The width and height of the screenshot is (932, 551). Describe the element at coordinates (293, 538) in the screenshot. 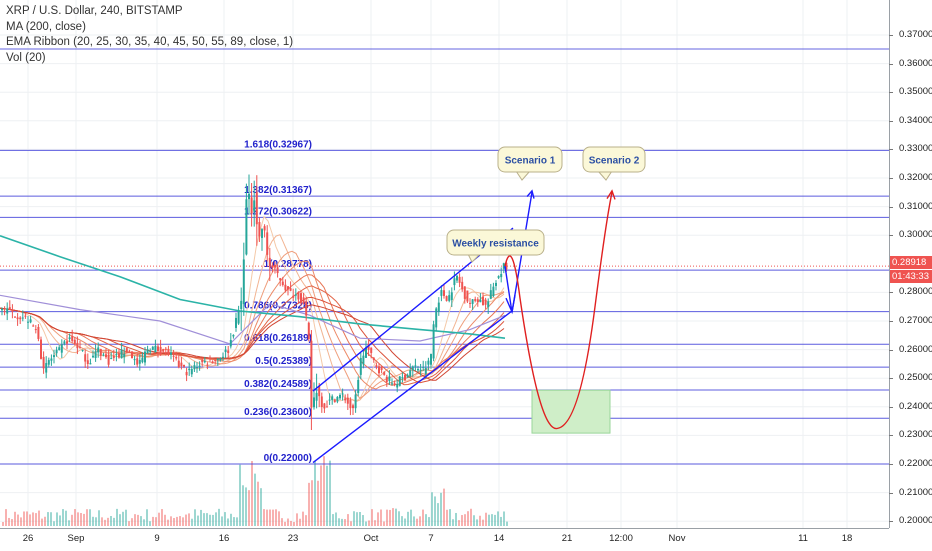

I see `time-tick-label: 23` at that location.